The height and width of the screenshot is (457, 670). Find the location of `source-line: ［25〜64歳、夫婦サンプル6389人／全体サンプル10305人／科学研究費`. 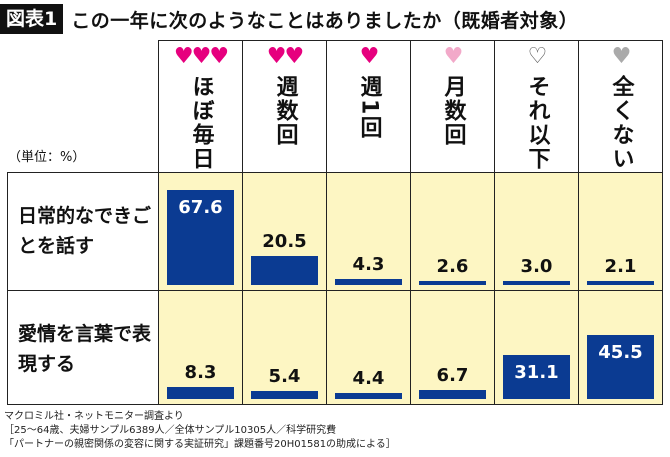

source-line: ［25〜64歳、夫婦サンプル6389人／全体サンプル10305人／科学研究費 is located at coordinates (170, 430).